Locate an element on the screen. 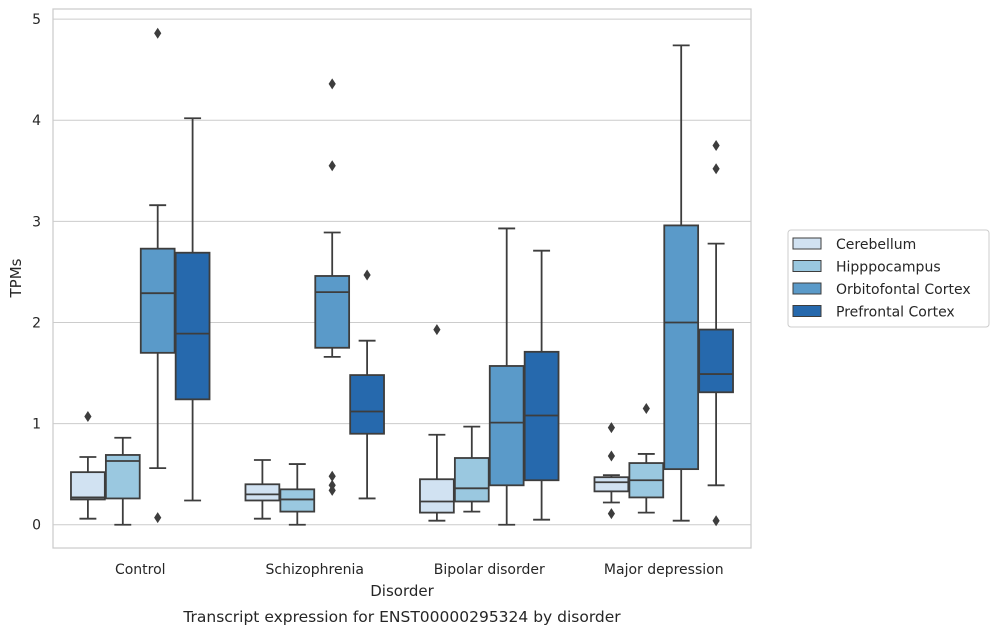 This screenshot has width=999, height=634. x-tick-label: Control is located at coordinates (140, 570).